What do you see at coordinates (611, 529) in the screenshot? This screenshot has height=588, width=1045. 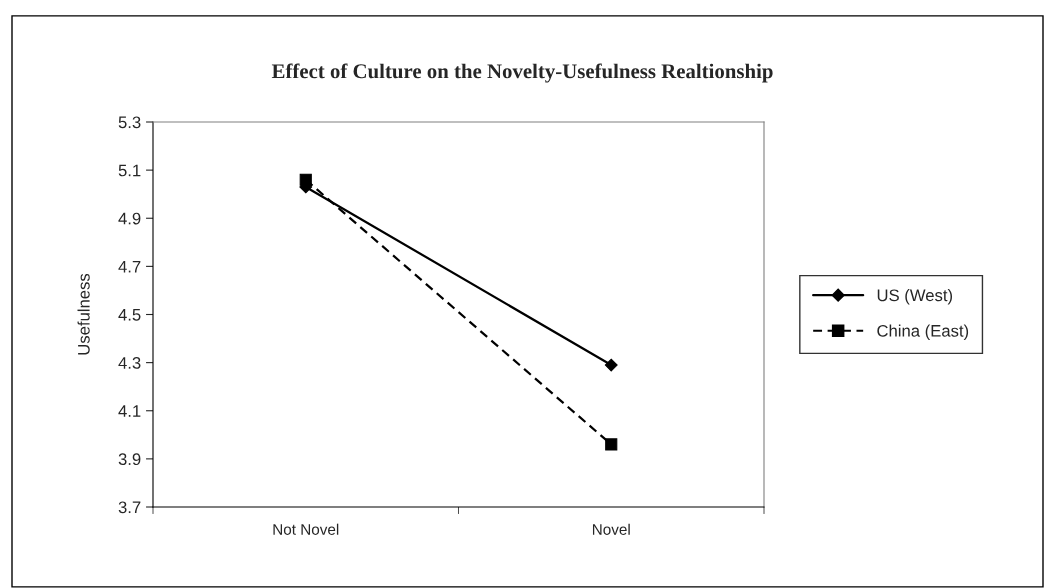 I see `x-tick-label: Novel` at bounding box center [611, 529].